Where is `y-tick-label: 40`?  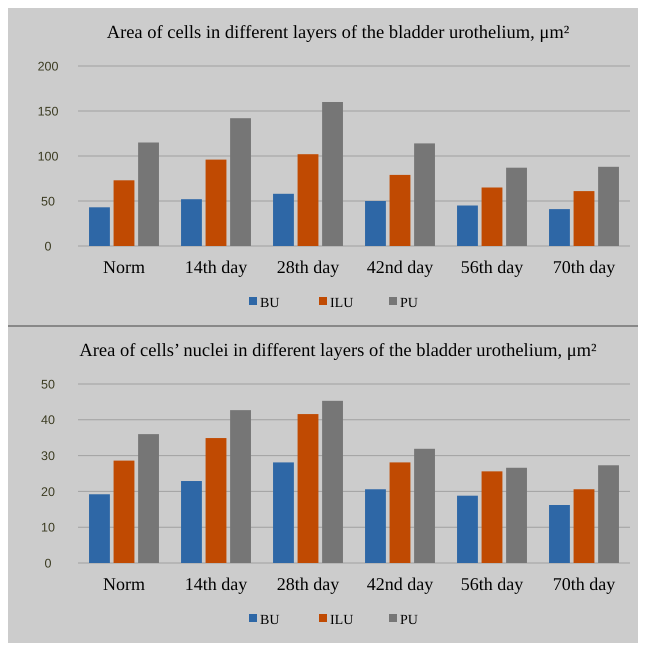 y-tick-label: 40 is located at coordinates (48, 420).